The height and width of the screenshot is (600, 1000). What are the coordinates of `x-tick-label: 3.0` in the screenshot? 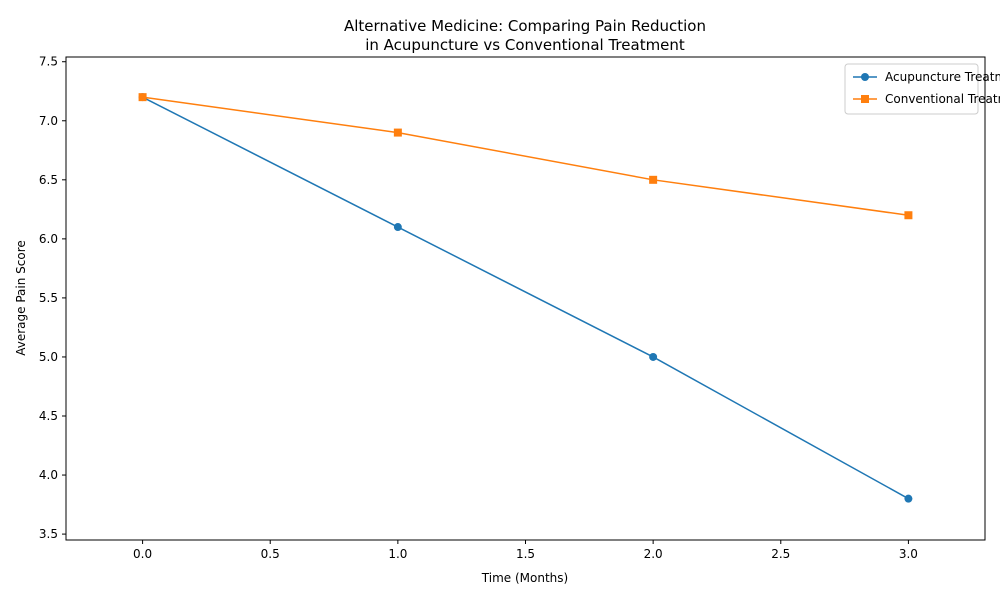 It's located at (908, 554).